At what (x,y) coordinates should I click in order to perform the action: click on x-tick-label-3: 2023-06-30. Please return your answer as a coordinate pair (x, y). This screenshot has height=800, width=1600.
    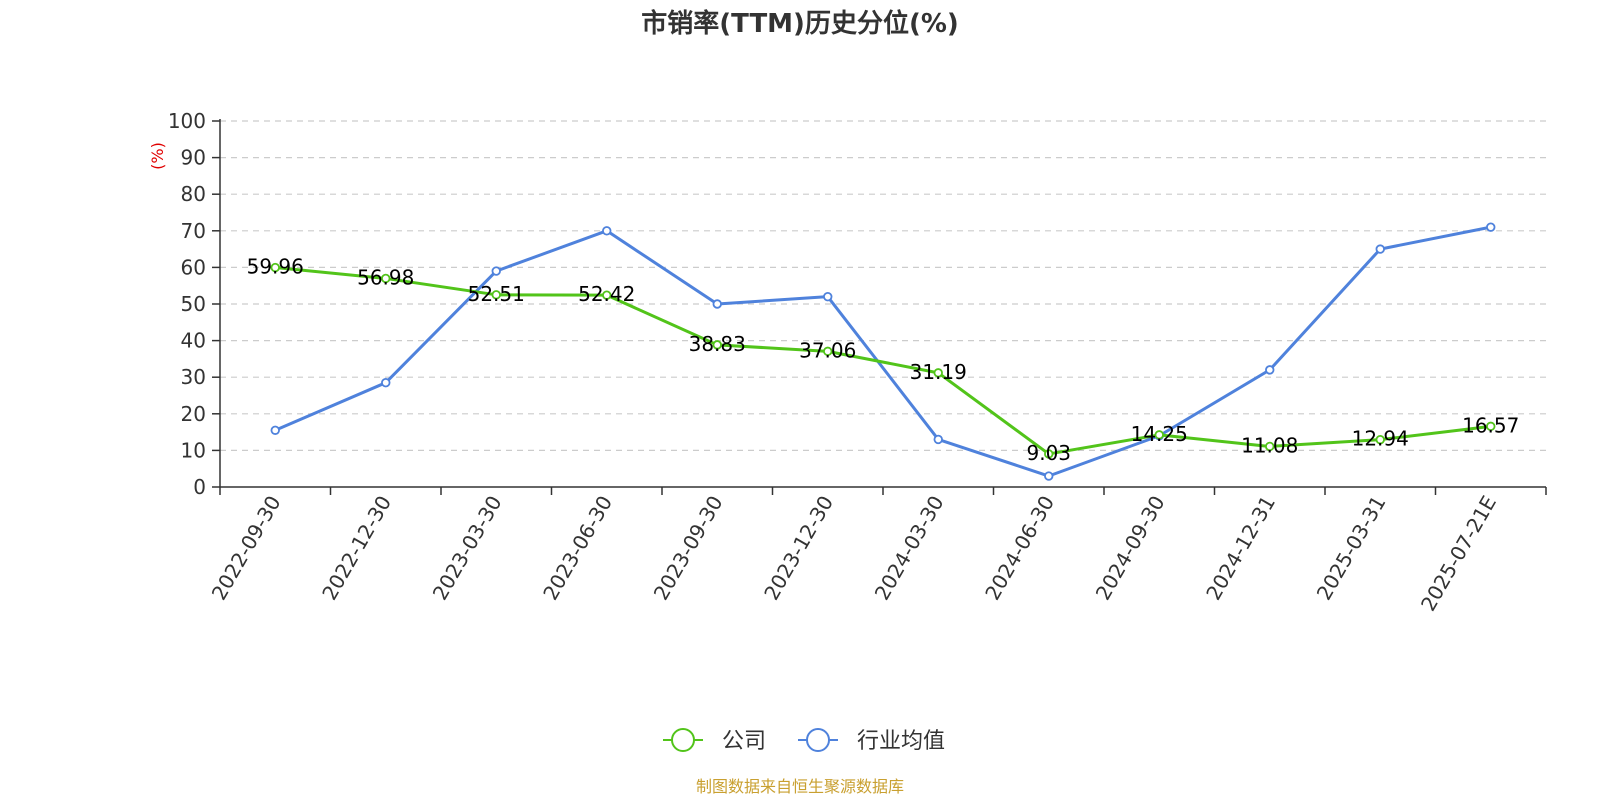
    Looking at the image, I should click on (577, 548).